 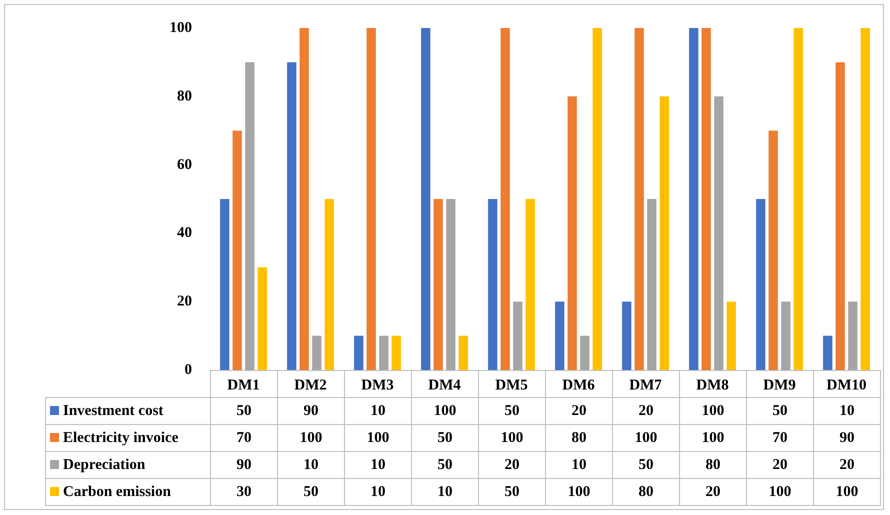 I want to click on x-tick-label: DM9, so click(x=779, y=386).